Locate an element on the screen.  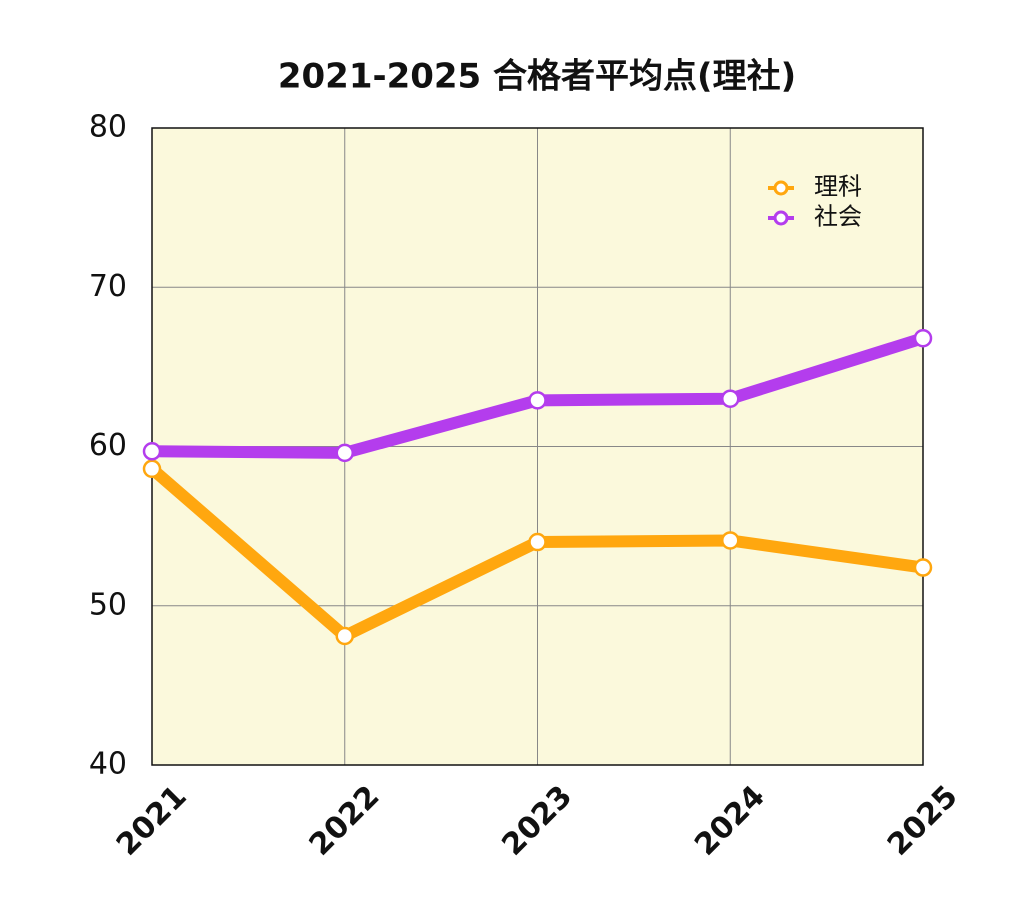
x-tick-label: 2021 is located at coordinates (152, 821).